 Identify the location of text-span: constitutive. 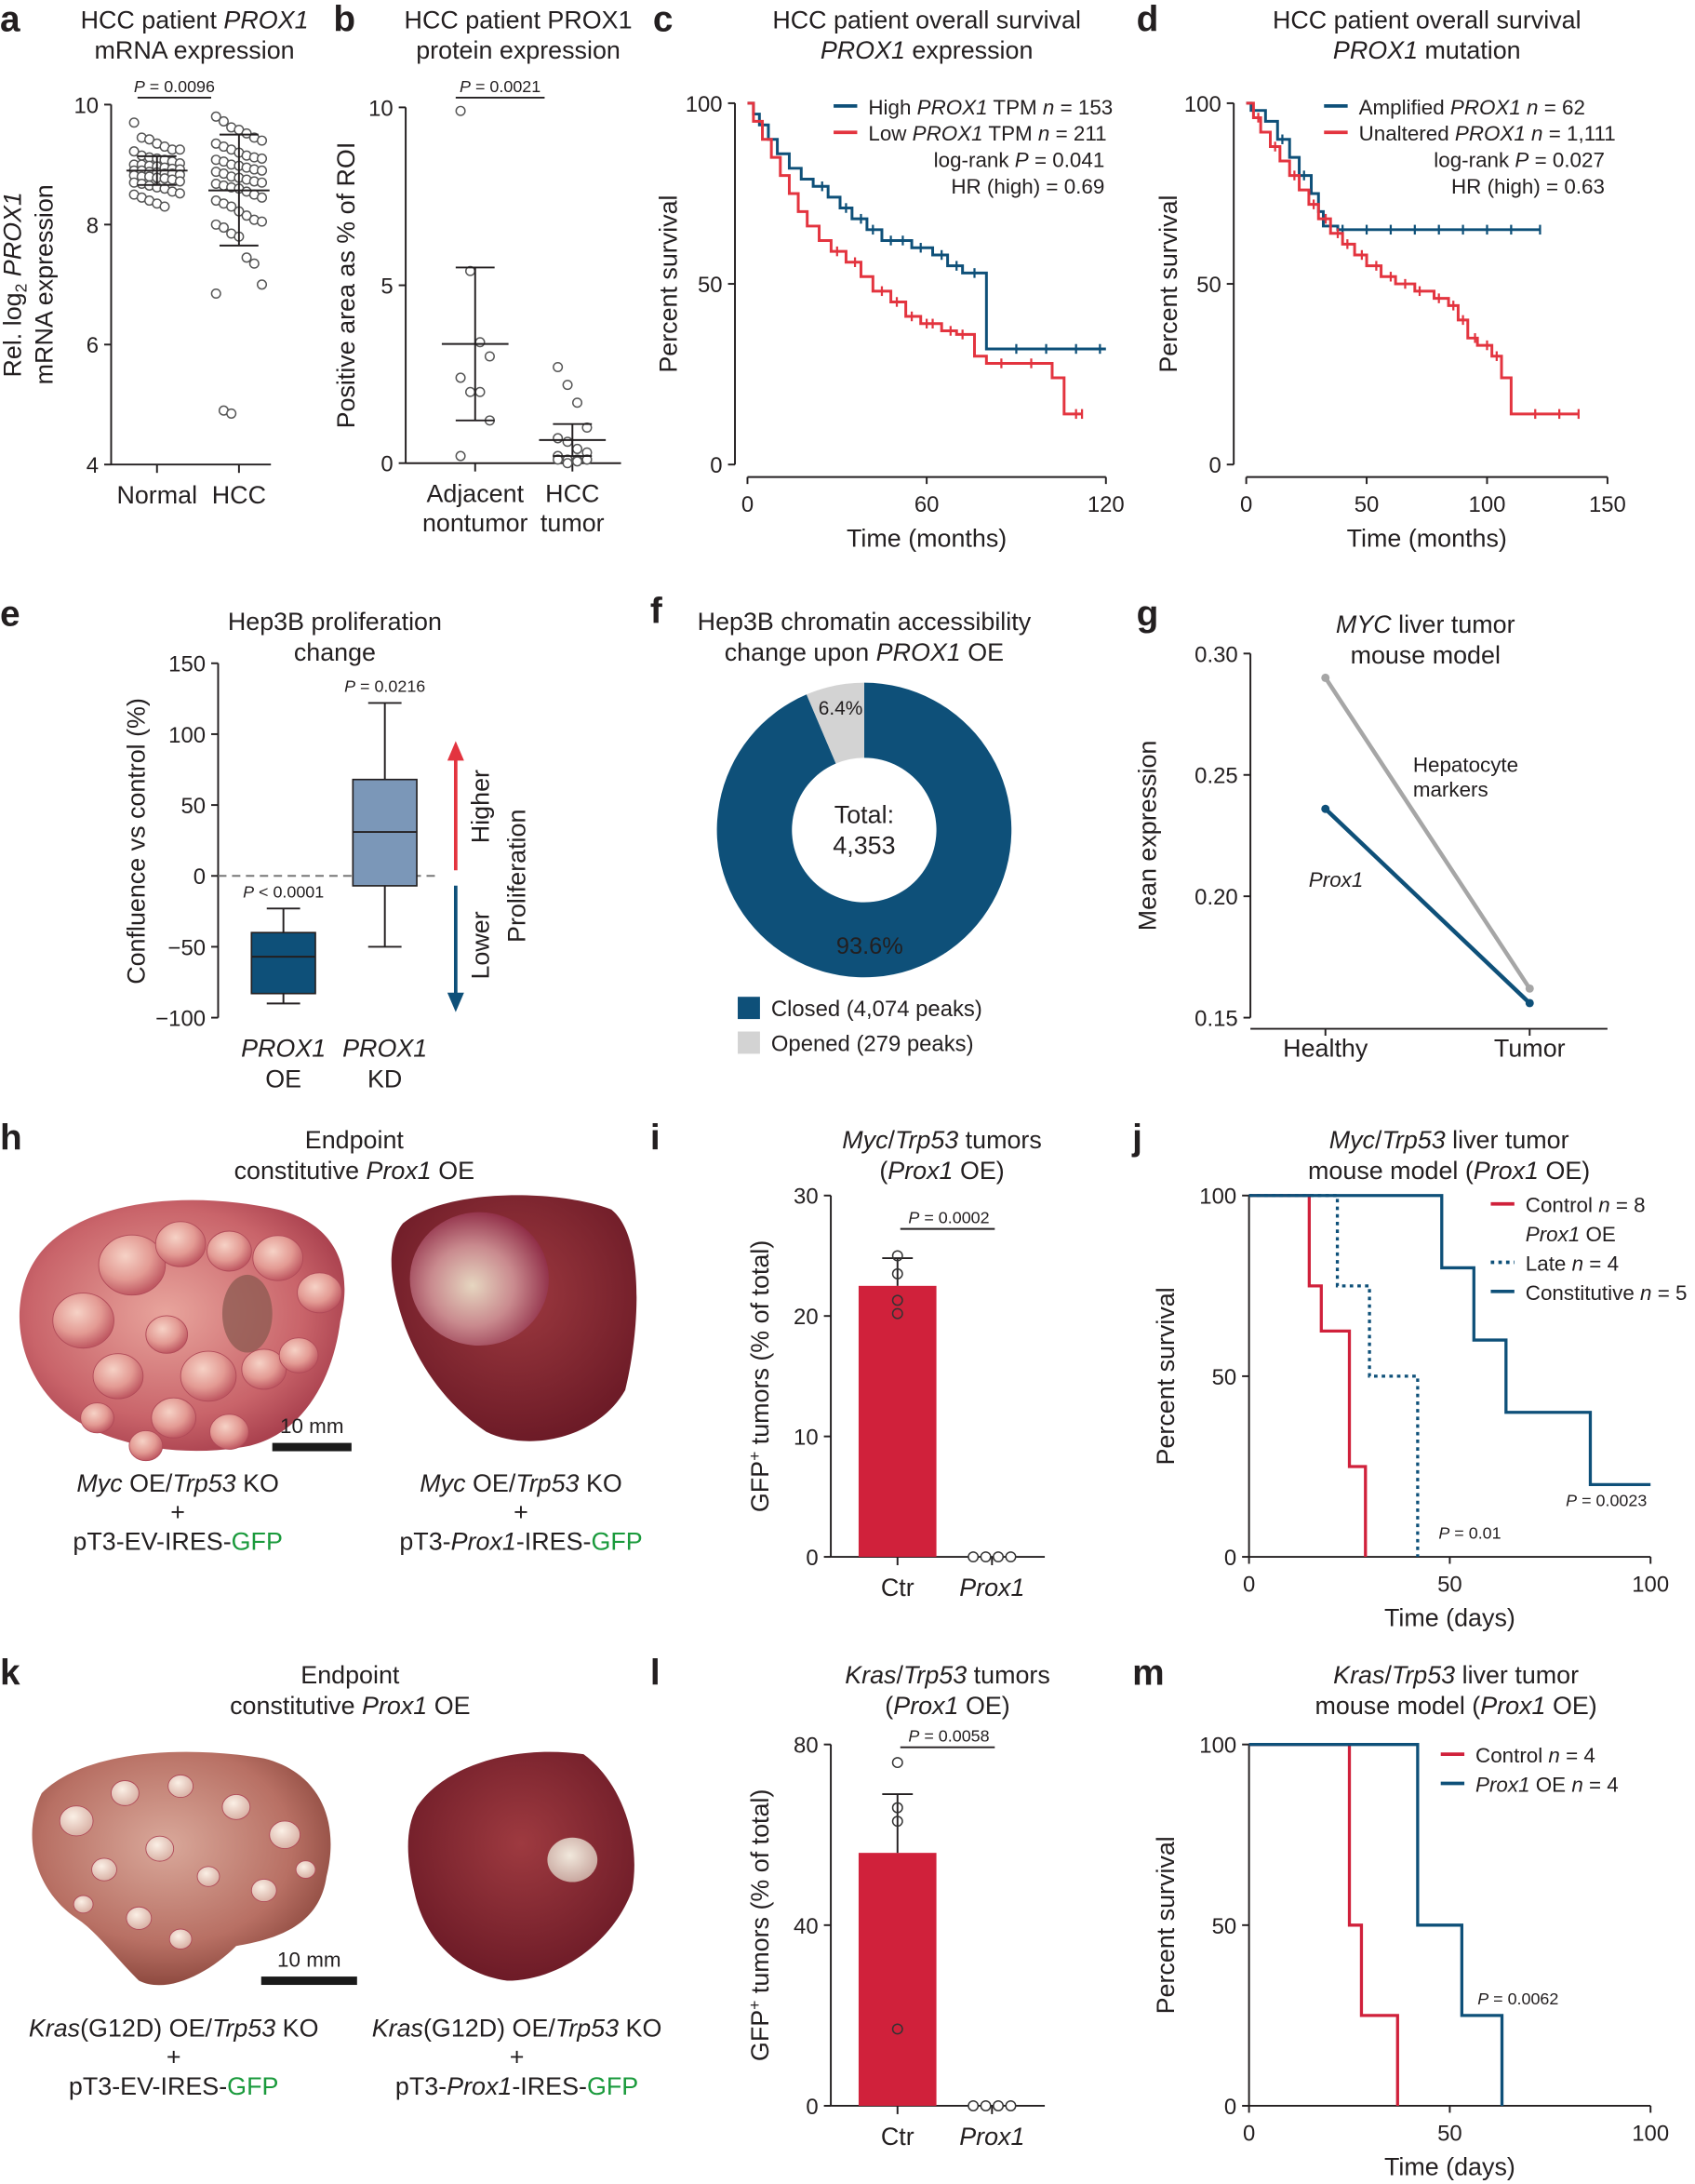
(296, 1706).